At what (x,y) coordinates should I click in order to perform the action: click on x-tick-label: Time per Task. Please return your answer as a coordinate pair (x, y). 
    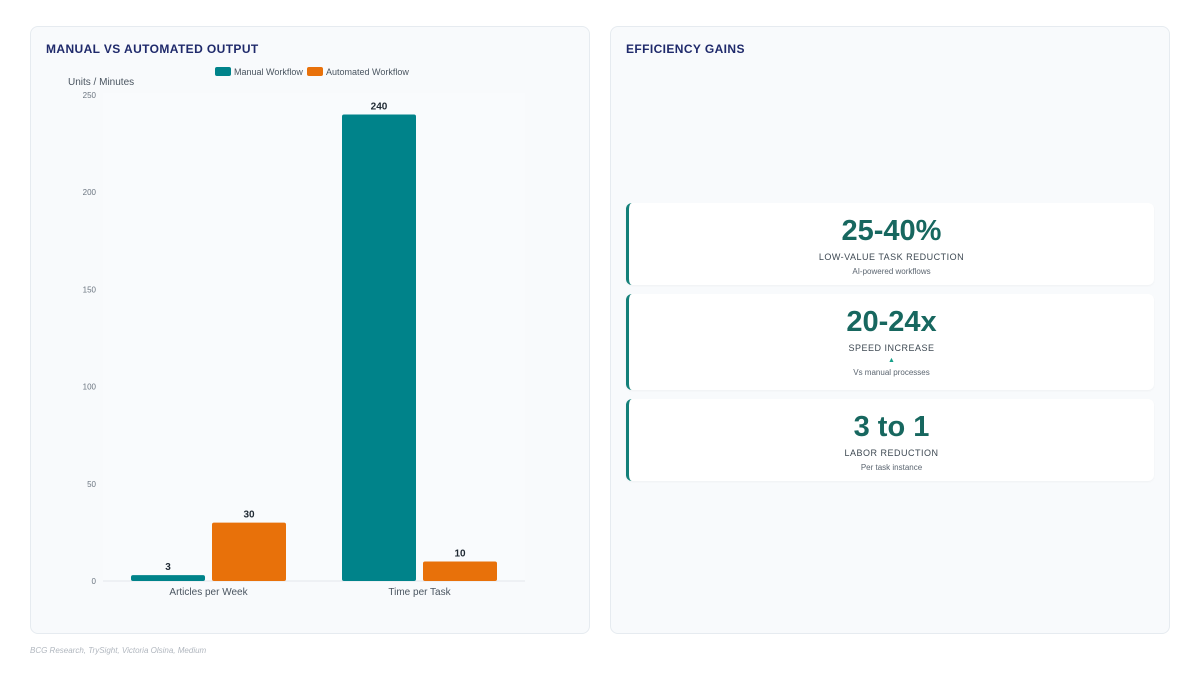
    Looking at the image, I should click on (419, 592).